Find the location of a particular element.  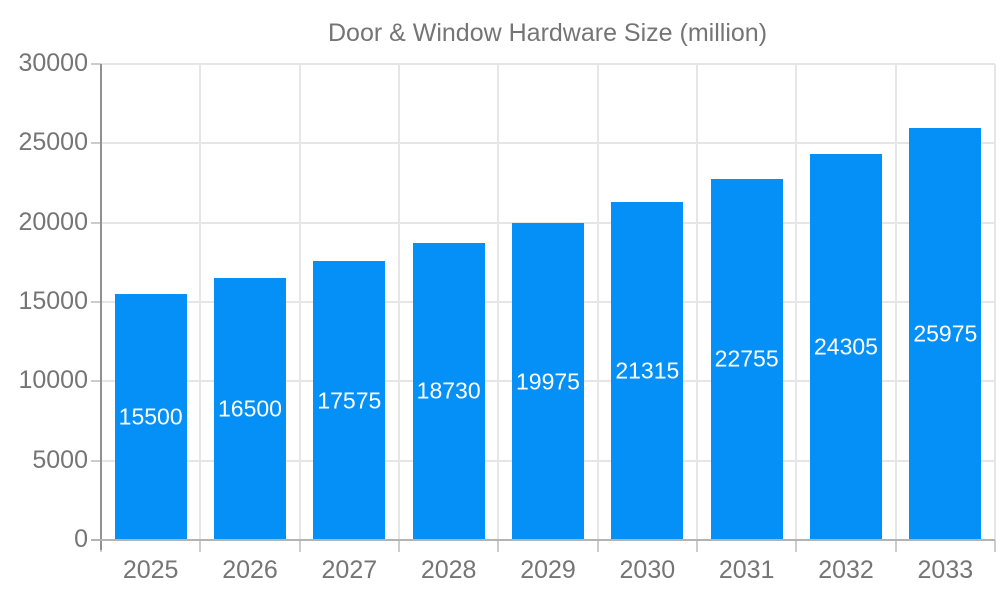

x-axis-category-label: 2026 is located at coordinates (250, 570).